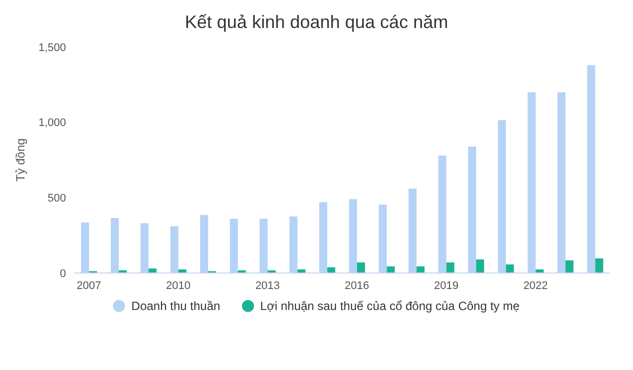 The image size is (633, 370). Describe the element at coordinates (57, 198) in the screenshot. I see `y-tick-label: 500` at that location.